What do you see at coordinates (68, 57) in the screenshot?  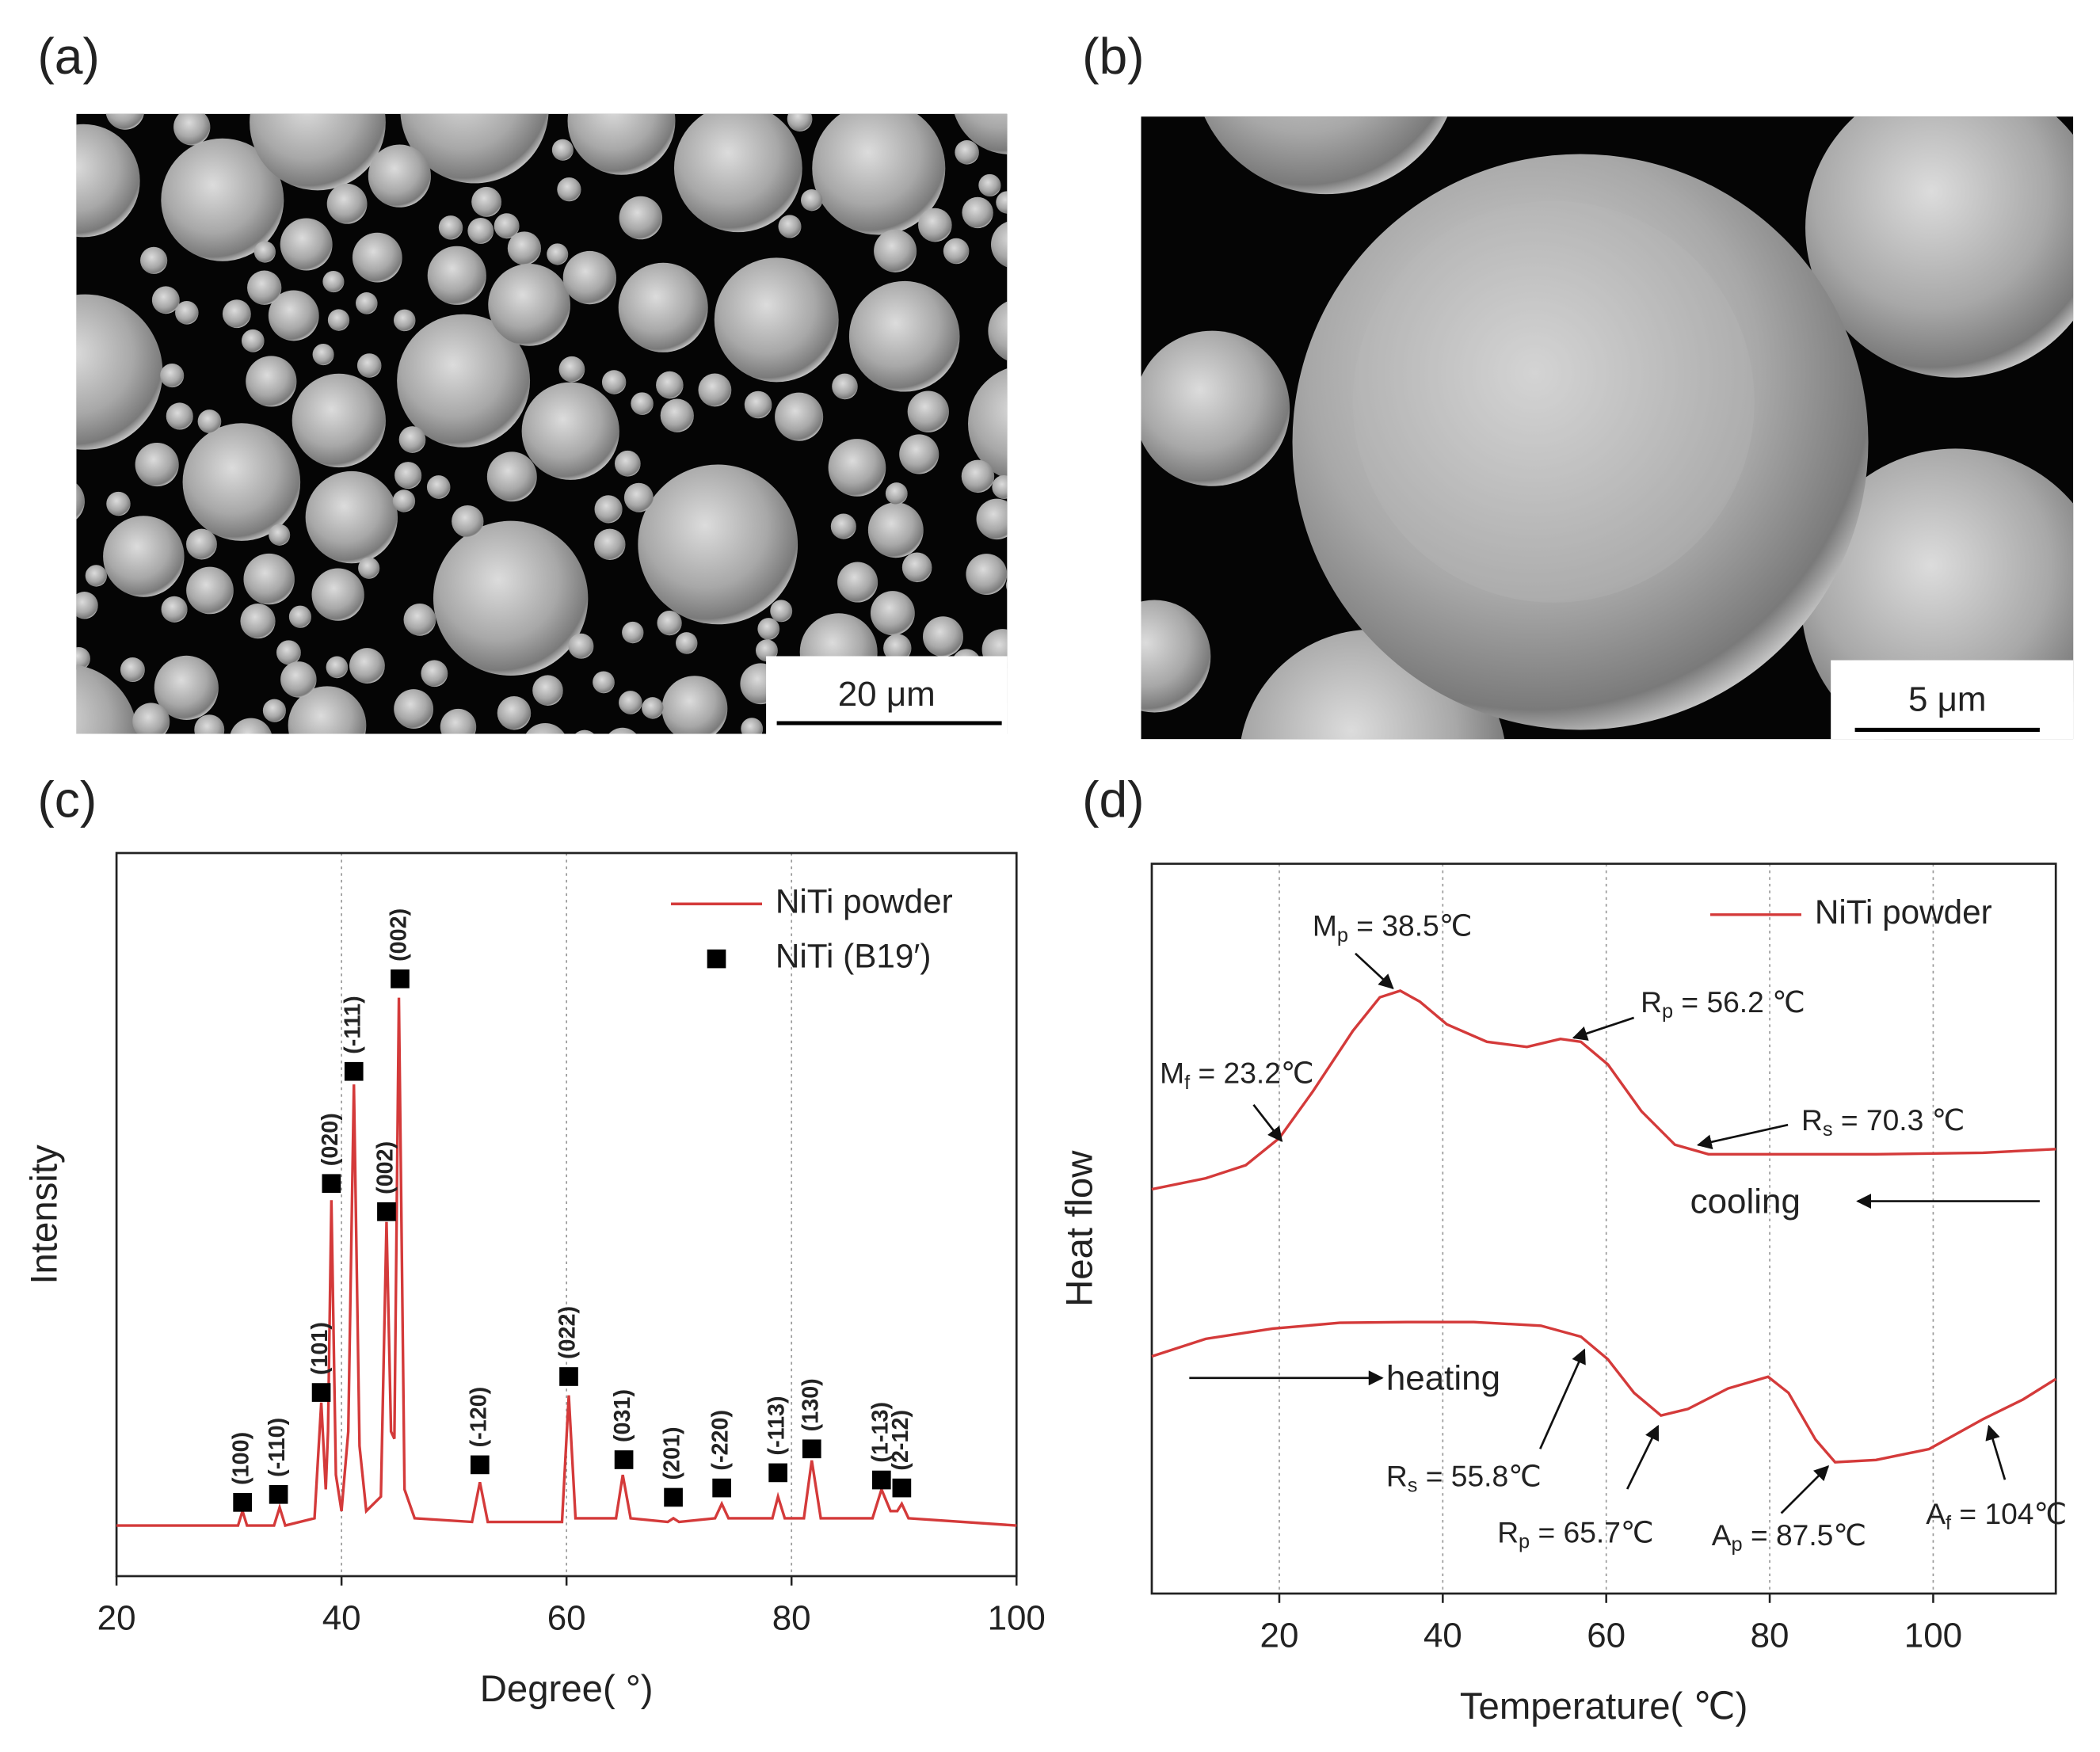 I see `panel-label: (a)` at bounding box center [68, 57].